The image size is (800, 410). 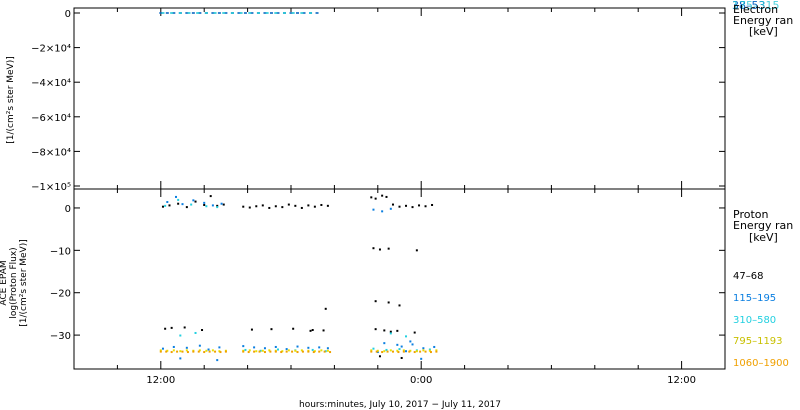 What do you see at coordinates (51, 49) in the screenshot?
I see `panel-0-ytick-label-1: −2×10⁴` at bounding box center [51, 49].